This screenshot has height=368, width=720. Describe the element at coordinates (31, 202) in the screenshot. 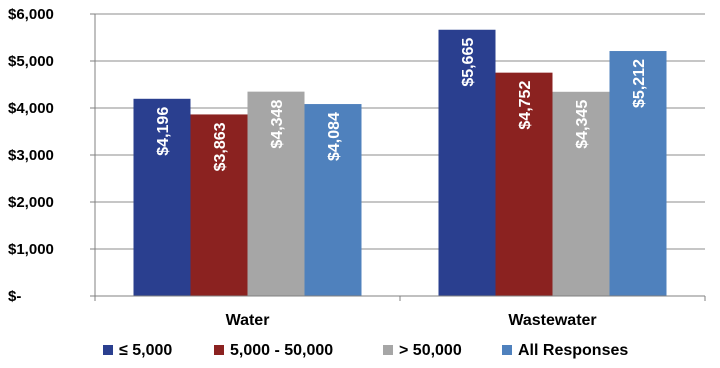

I see `y-tick-label: $2,000` at that location.